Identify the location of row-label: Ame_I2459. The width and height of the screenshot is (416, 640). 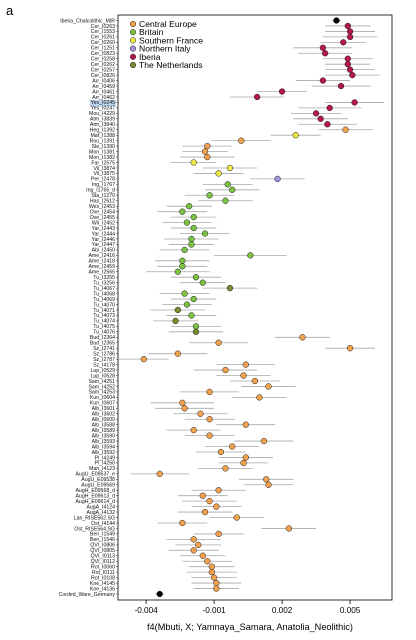
(101, 267).